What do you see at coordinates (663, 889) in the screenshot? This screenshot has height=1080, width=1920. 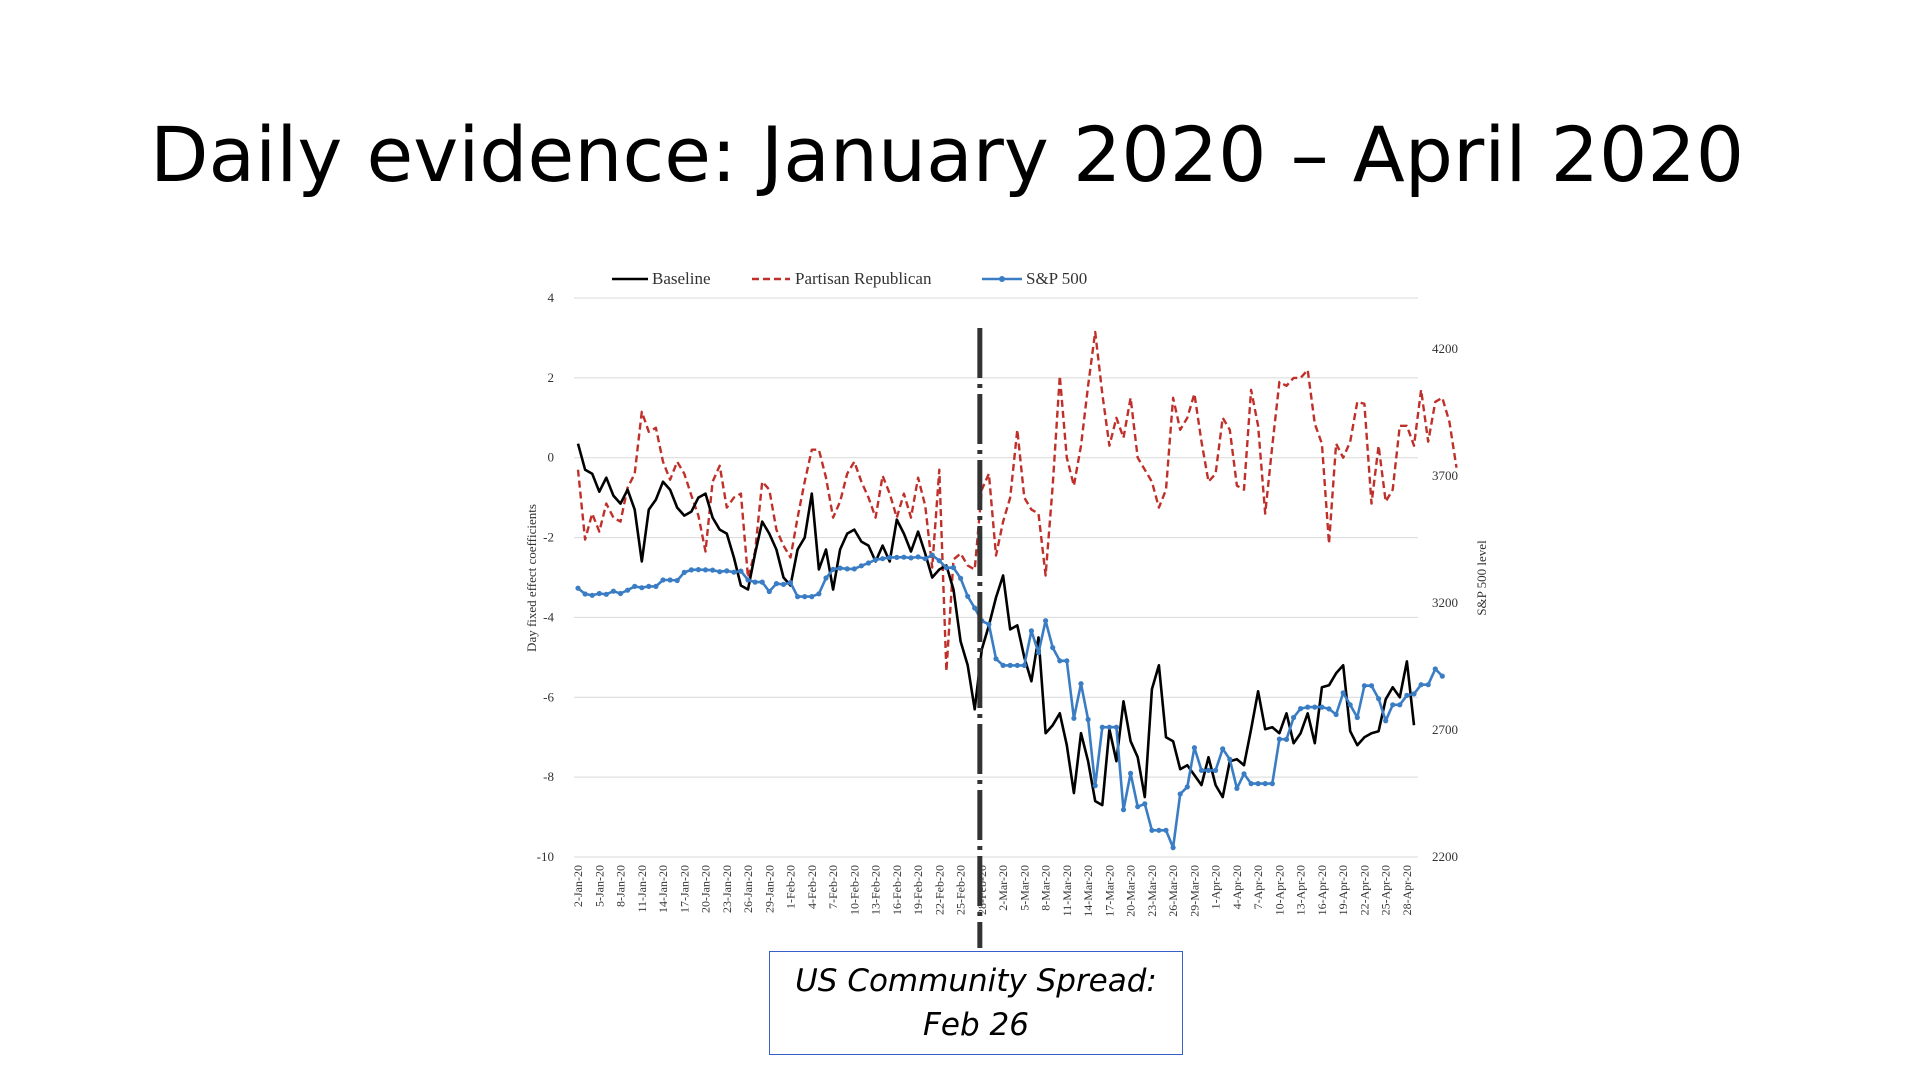 I see `x-tick-label: 14-Jan-20` at bounding box center [663, 889].